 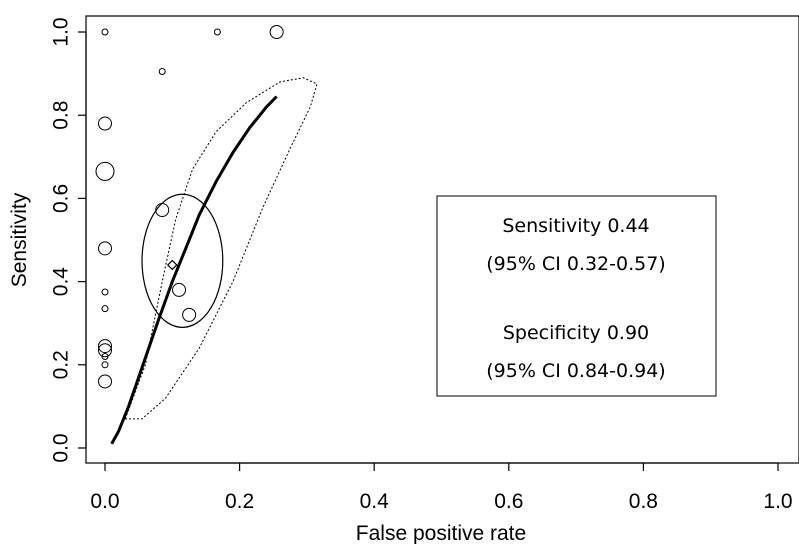 What do you see at coordinates (61, 115) in the screenshot?
I see `y-tick-label: 0.8` at bounding box center [61, 115].